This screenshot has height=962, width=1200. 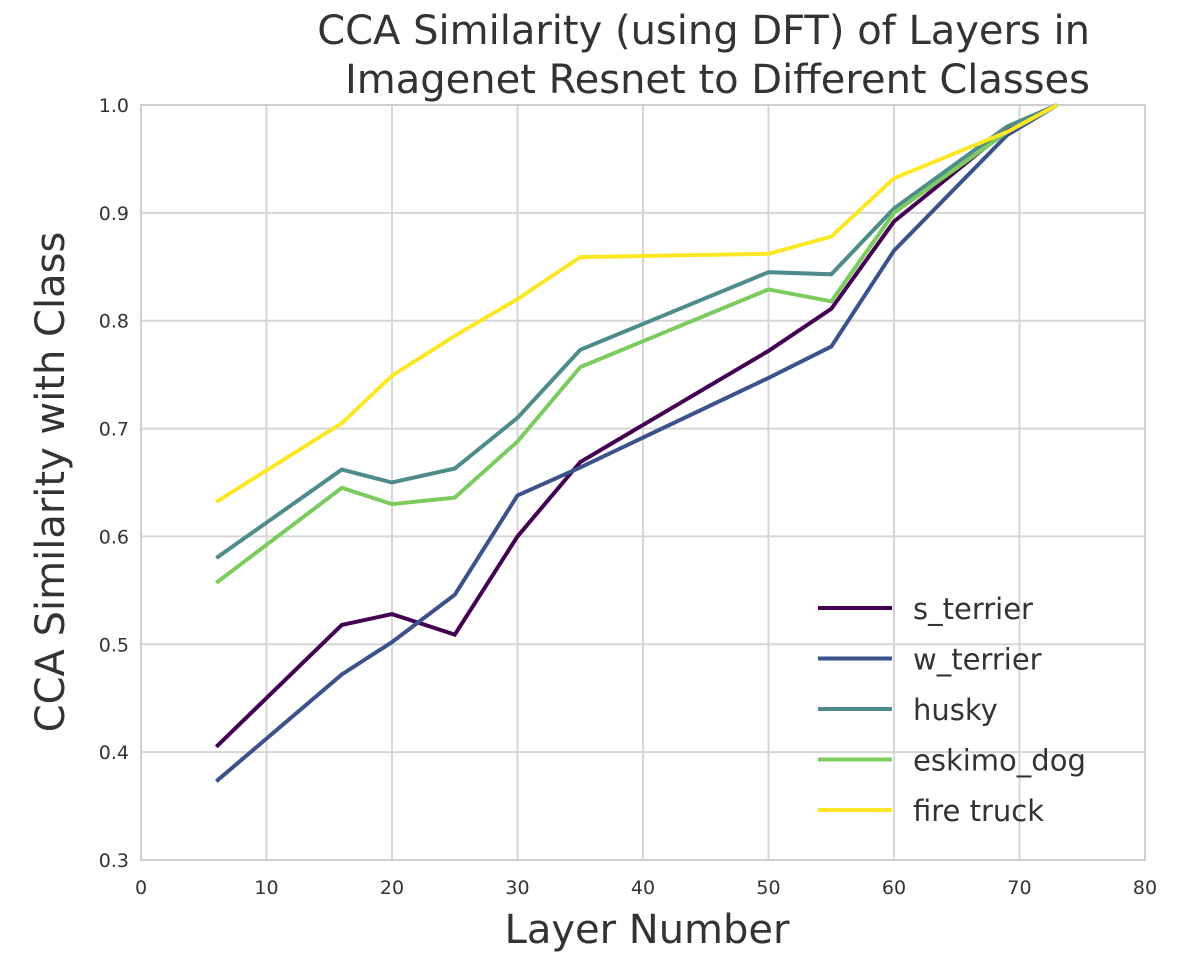 What do you see at coordinates (717, 80) in the screenshot?
I see `chart-title-line-2: Imagenet Resnet to Different Classes` at bounding box center [717, 80].